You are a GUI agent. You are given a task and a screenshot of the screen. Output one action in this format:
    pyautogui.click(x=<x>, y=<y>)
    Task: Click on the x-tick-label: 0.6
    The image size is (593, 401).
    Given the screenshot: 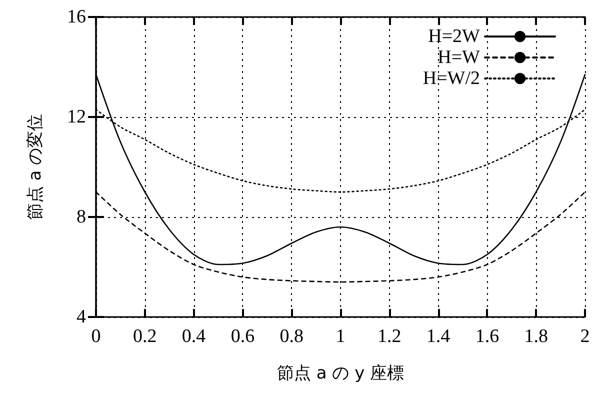 What is the action you would take?
    pyautogui.click(x=242, y=336)
    